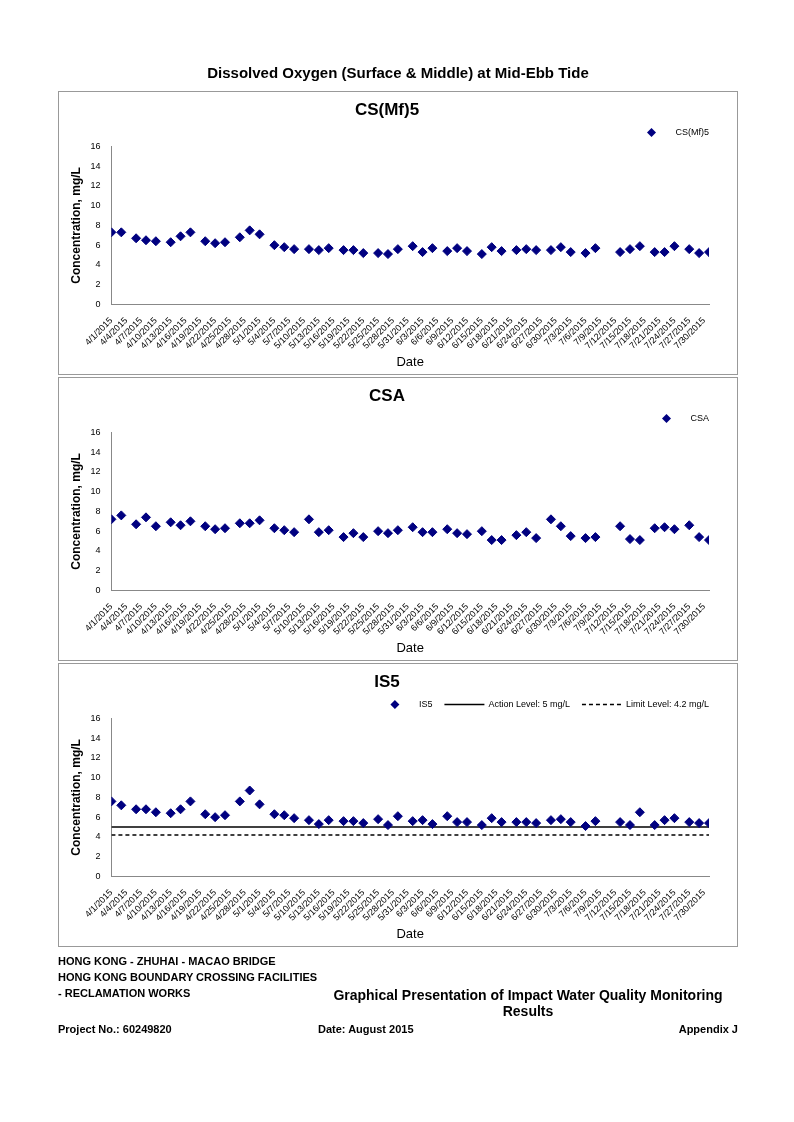 This screenshot has width=794, height=1122. What do you see at coordinates (707, 1029) in the screenshot?
I see `text: Appendix J` at bounding box center [707, 1029].